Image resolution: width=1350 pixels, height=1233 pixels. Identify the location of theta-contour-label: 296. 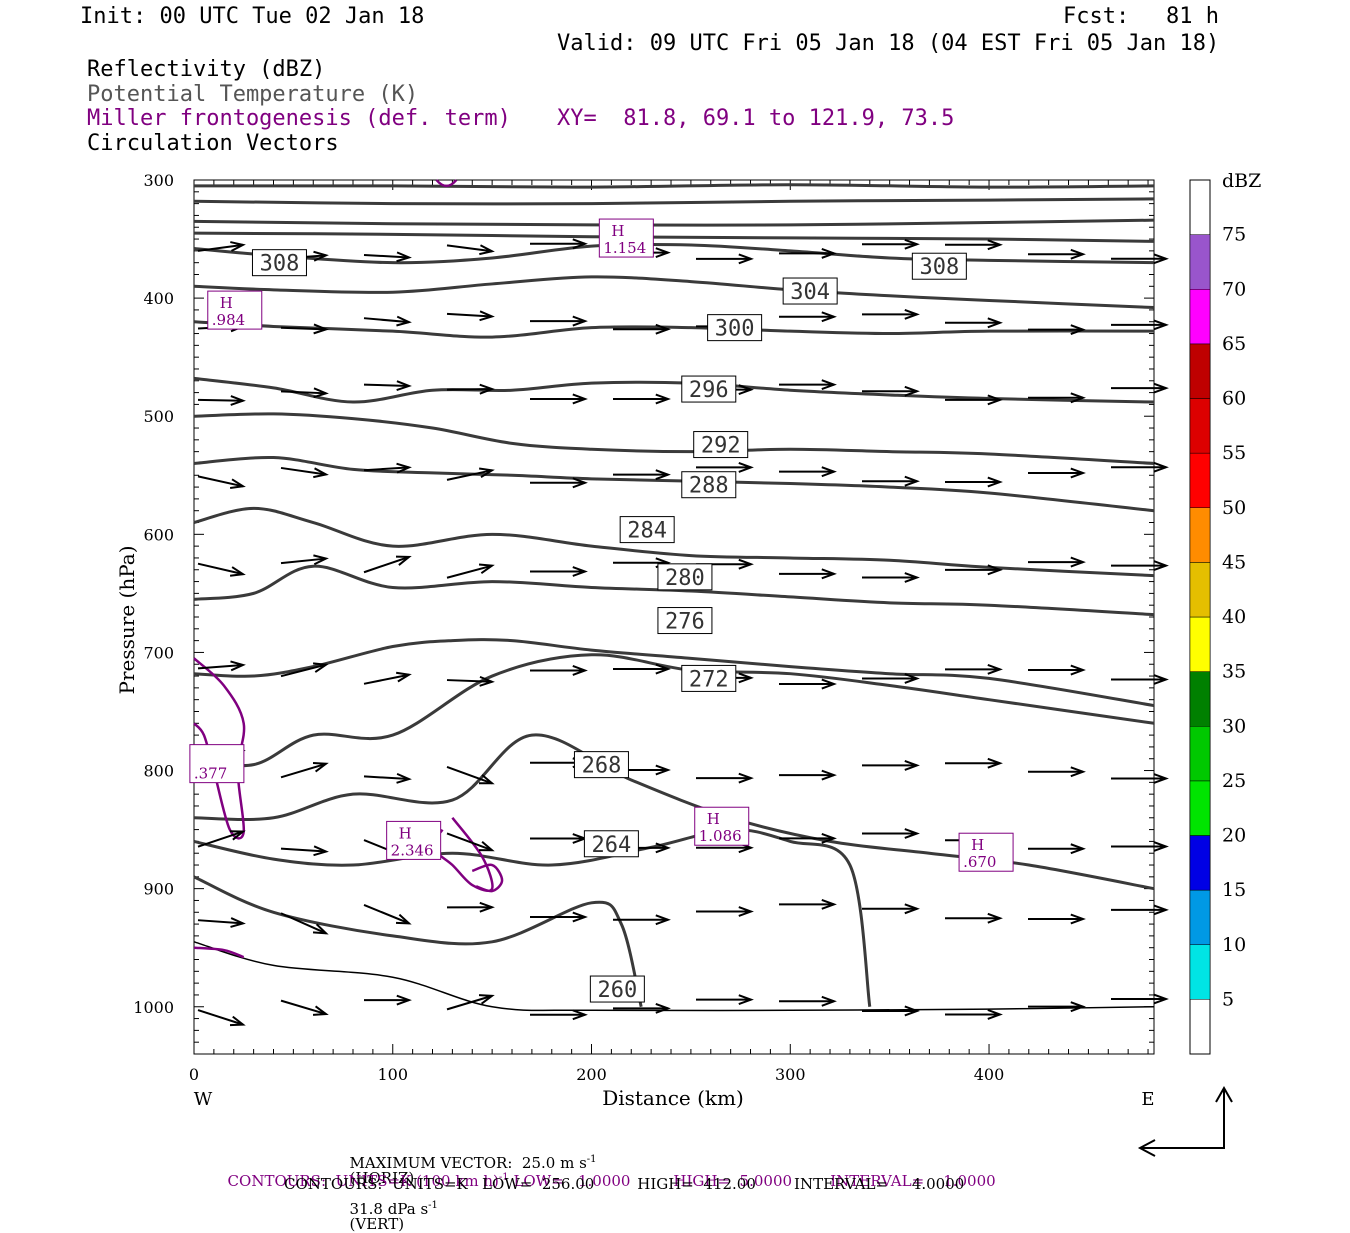
(709, 389).